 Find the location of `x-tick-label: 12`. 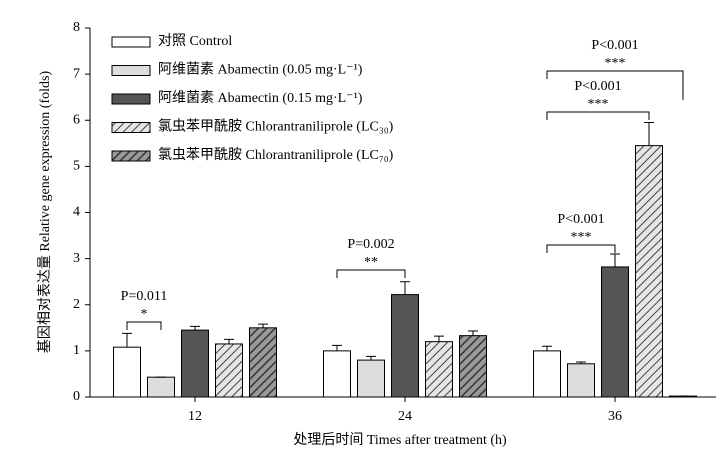

x-tick-label: 12 is located at coordinates (195, 416).